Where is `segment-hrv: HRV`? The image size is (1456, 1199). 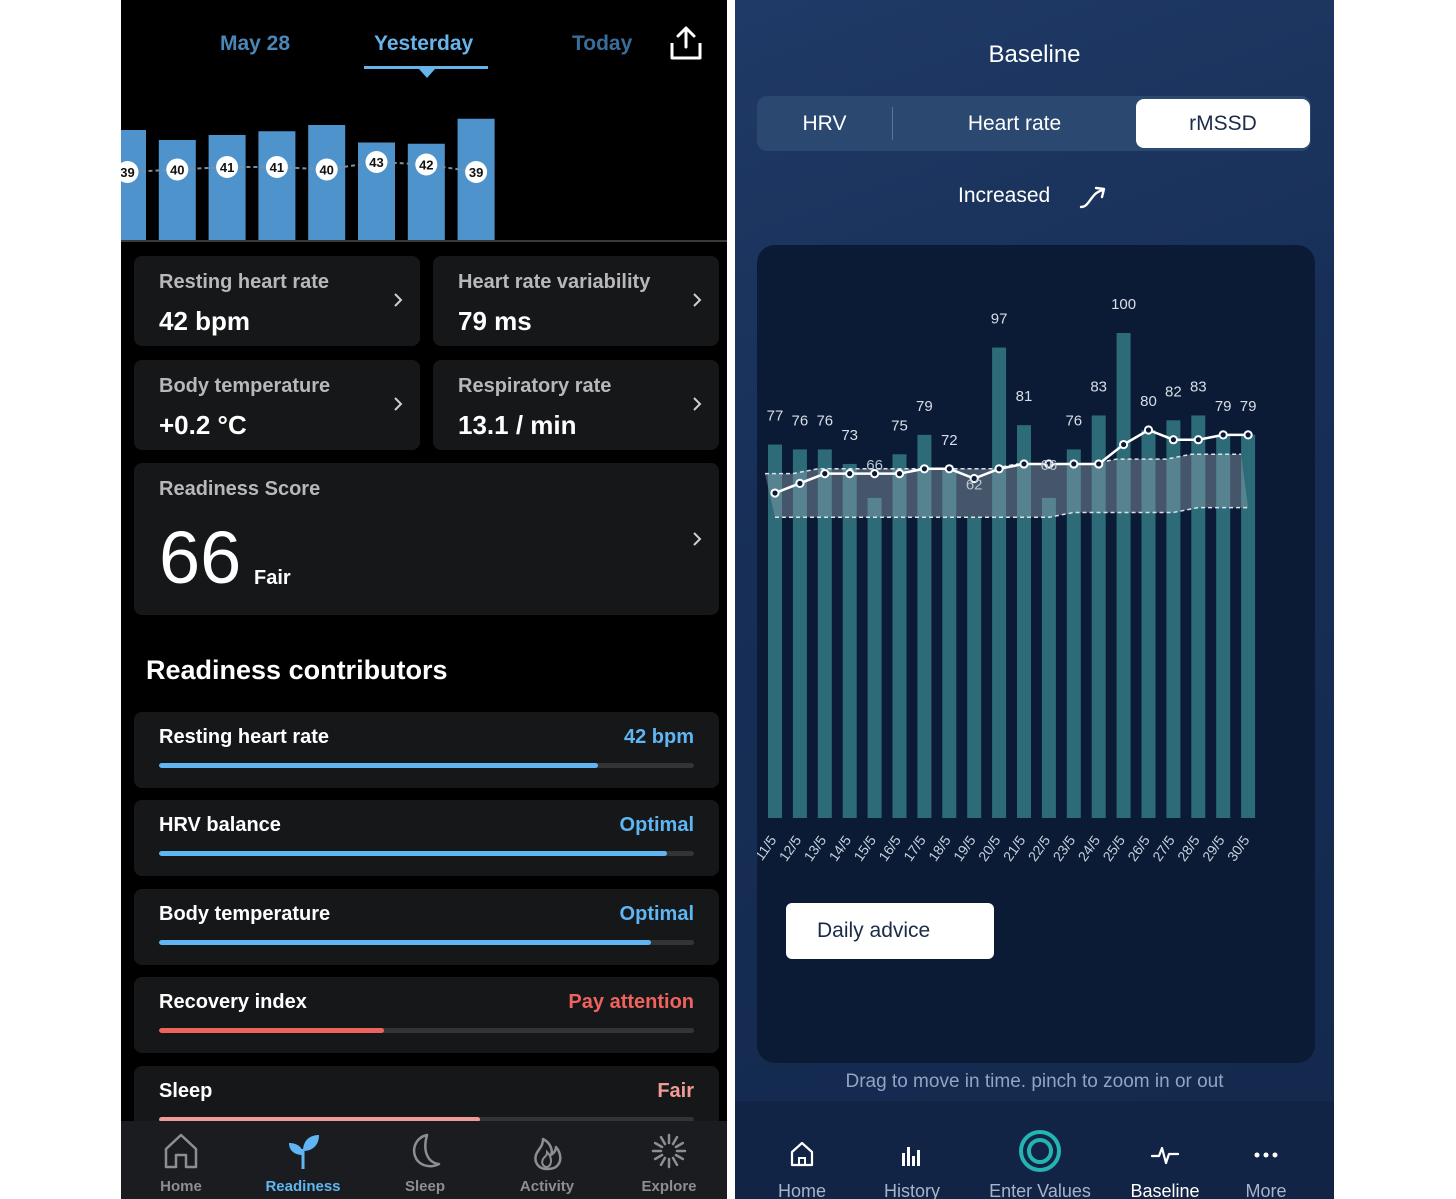
segment-hrv: HRV is located at coordinates (824, 123).